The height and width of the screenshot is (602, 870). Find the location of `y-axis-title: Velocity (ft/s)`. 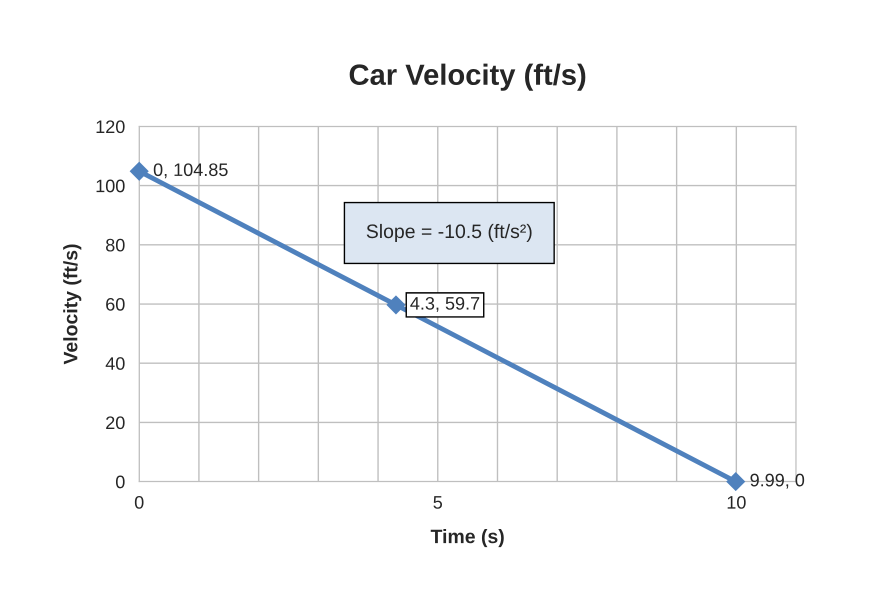

y-axis-title: Velocity (ft/s) is located at coordinates (72, 304).